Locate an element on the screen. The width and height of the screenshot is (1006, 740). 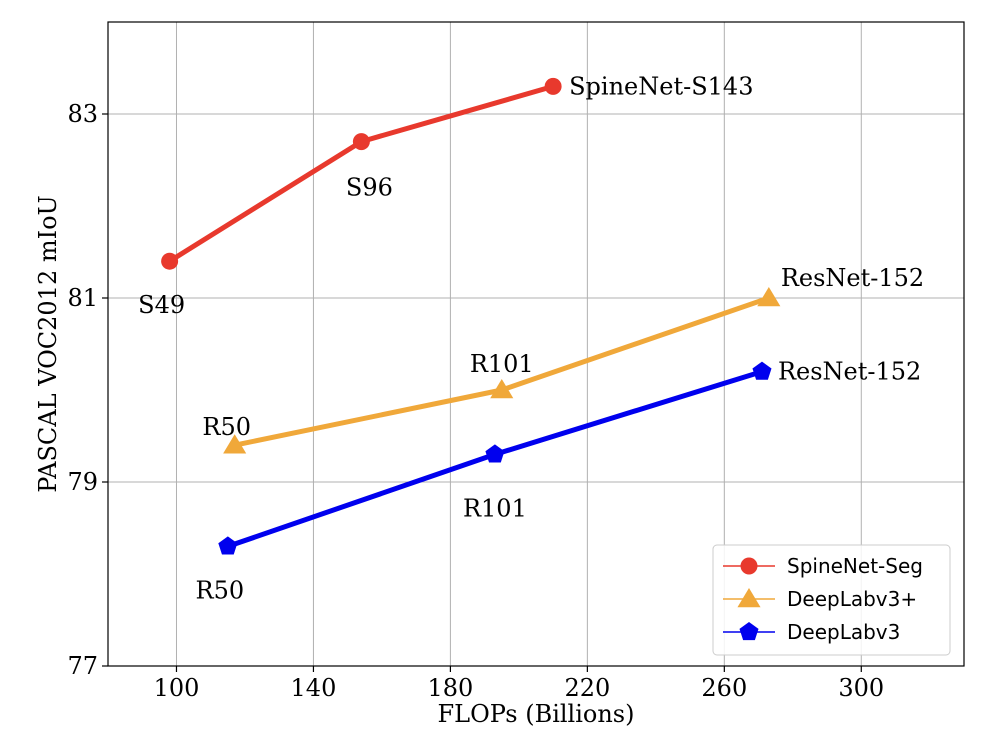
point-label: S96 is located at coordinates (369, 188).